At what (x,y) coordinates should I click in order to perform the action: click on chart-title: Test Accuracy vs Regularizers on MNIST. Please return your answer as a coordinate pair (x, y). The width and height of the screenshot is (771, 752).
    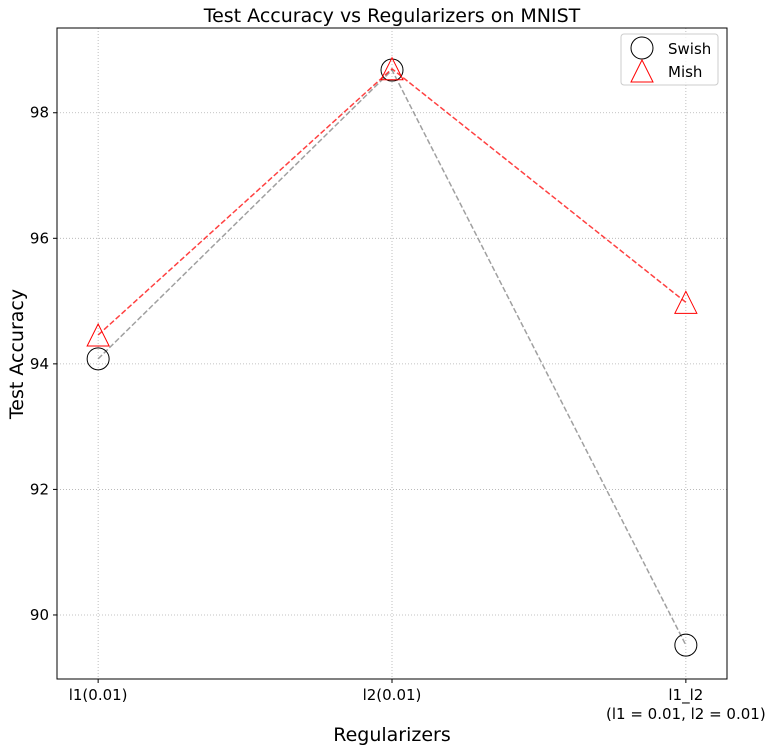
    Looking at the image, I should click on (392, 16).